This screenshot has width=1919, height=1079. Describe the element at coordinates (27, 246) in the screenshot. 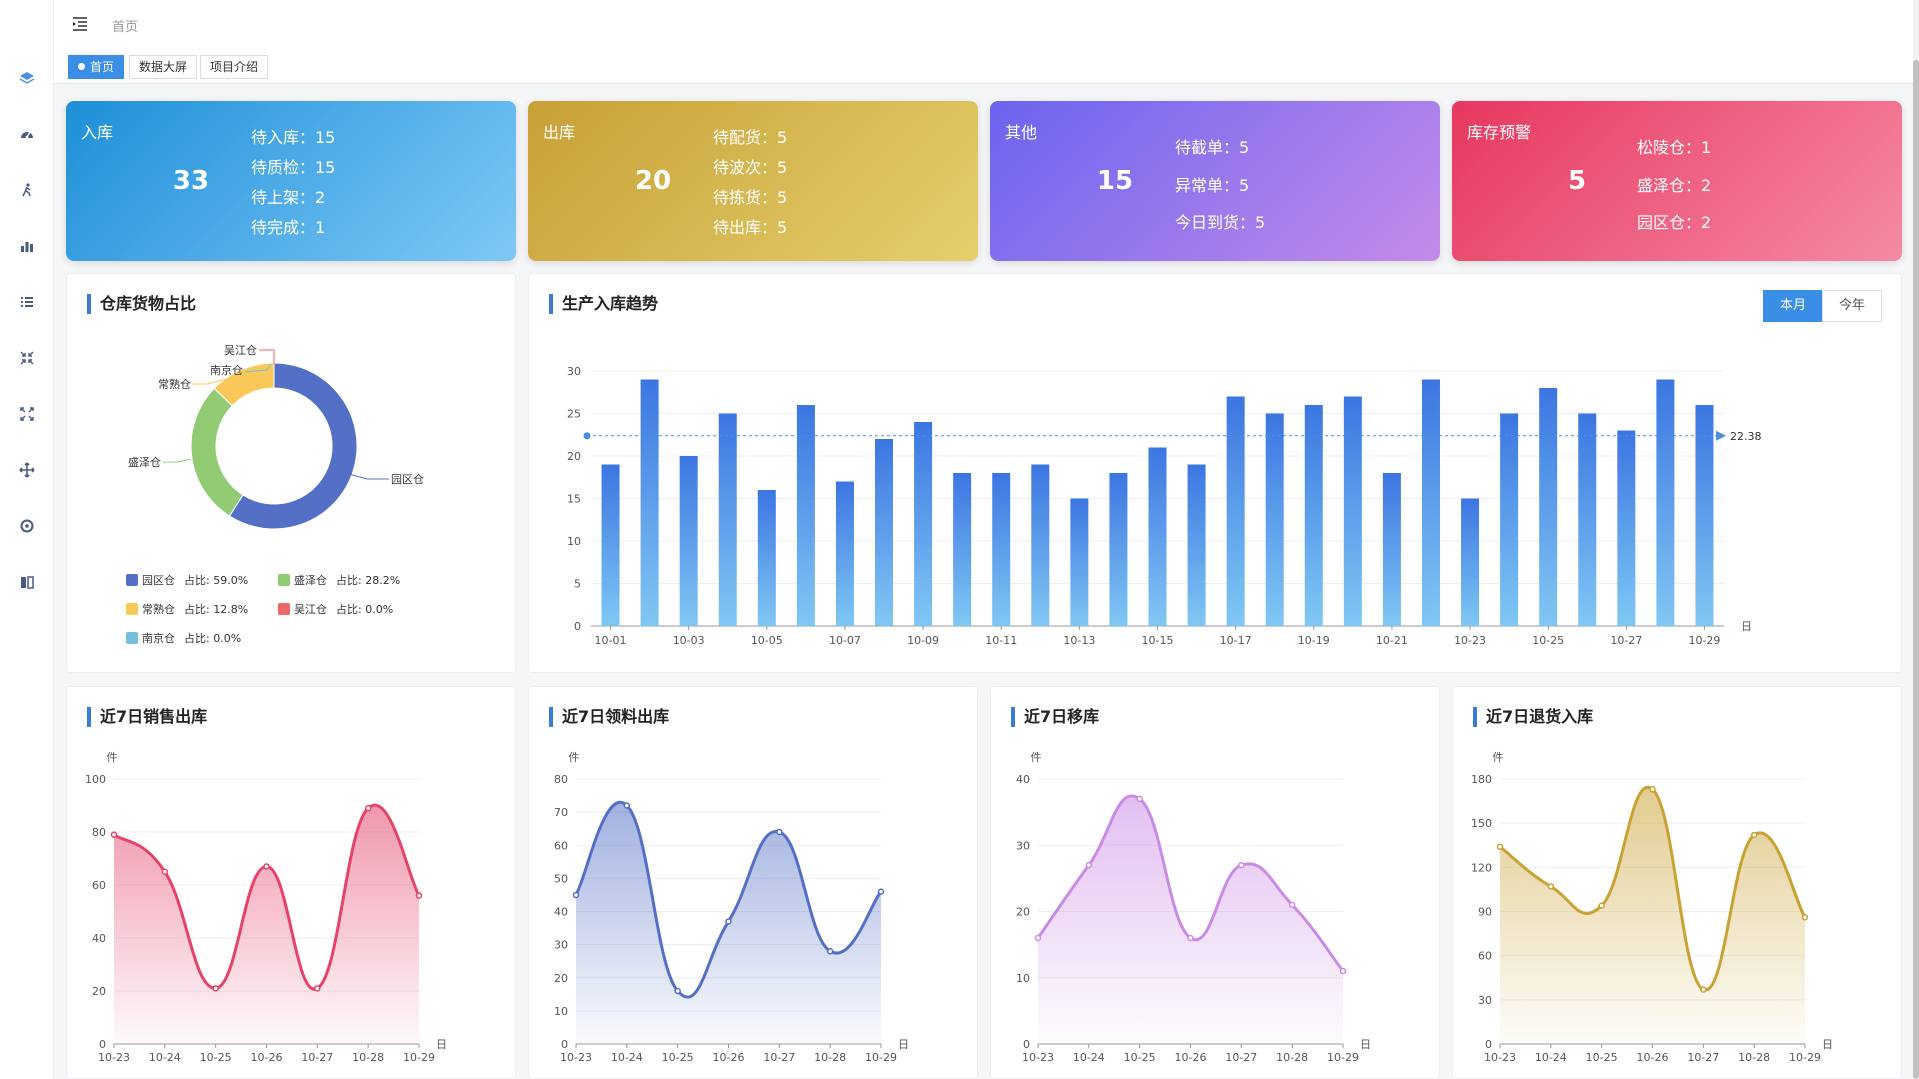

I see `bar-chart-icon` at that location.